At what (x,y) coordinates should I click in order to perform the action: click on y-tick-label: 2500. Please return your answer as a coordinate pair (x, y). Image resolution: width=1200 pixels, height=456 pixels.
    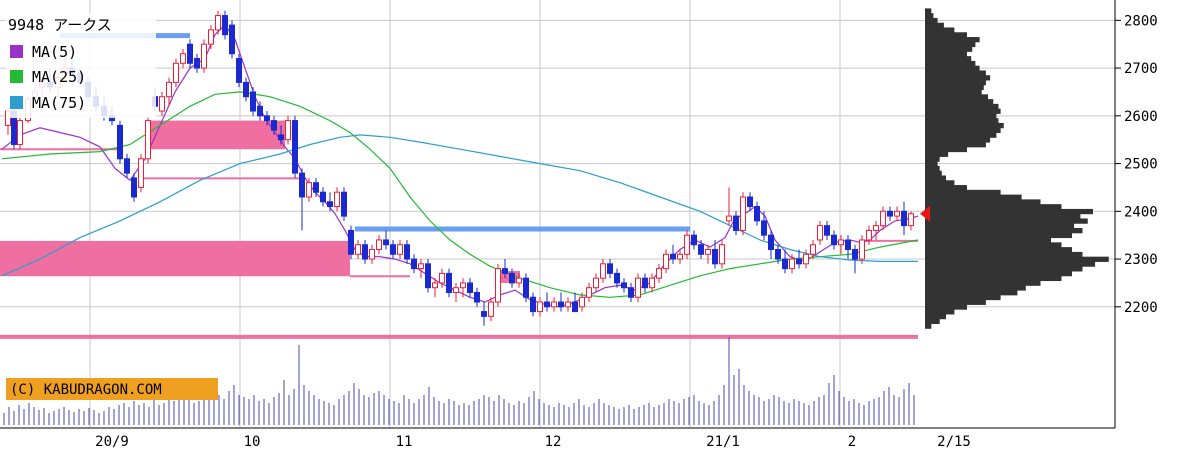
    Looking at the image, I should click on (1141, 165).